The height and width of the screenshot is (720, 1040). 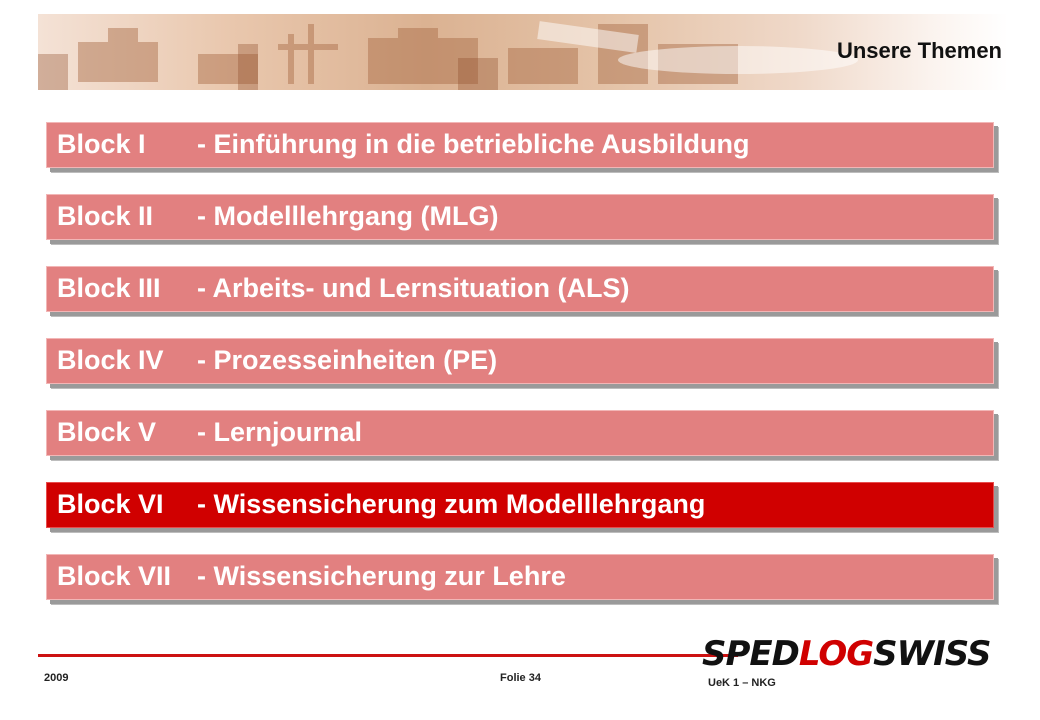 What do you see at coordinates (451, 504) in the screenshot?
I see `block-description: - Wissensicherung zum Modelllehrgang` at bounding box center [451, 504].